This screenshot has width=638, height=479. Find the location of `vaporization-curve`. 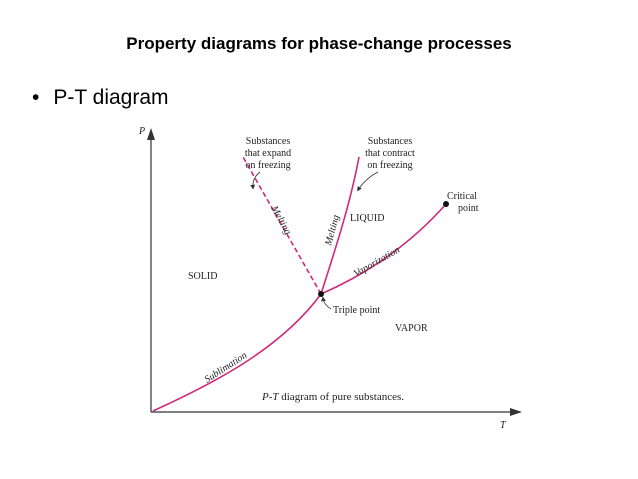

vaporization-curve is located at coordinates (383, 249).